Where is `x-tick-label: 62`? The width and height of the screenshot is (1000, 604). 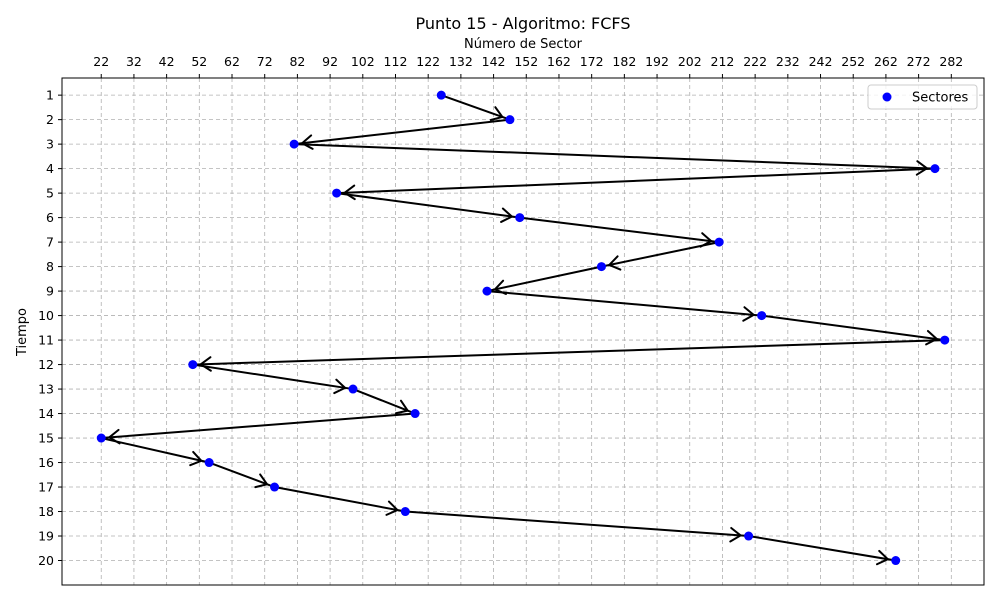
x-tick-label: 62 is located at coordinates (232, 61).